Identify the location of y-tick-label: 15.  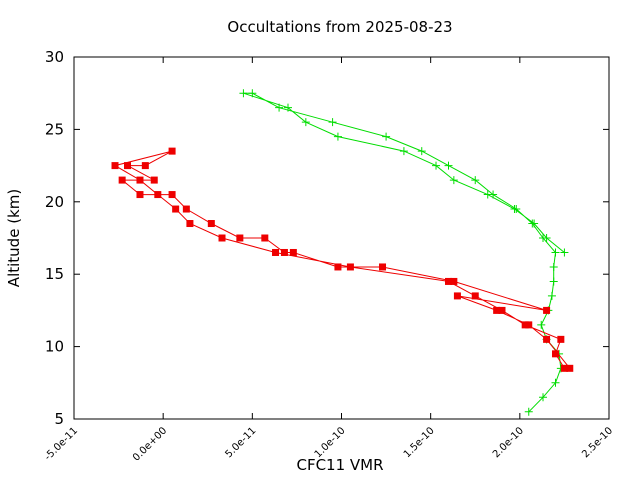
(54, 274).